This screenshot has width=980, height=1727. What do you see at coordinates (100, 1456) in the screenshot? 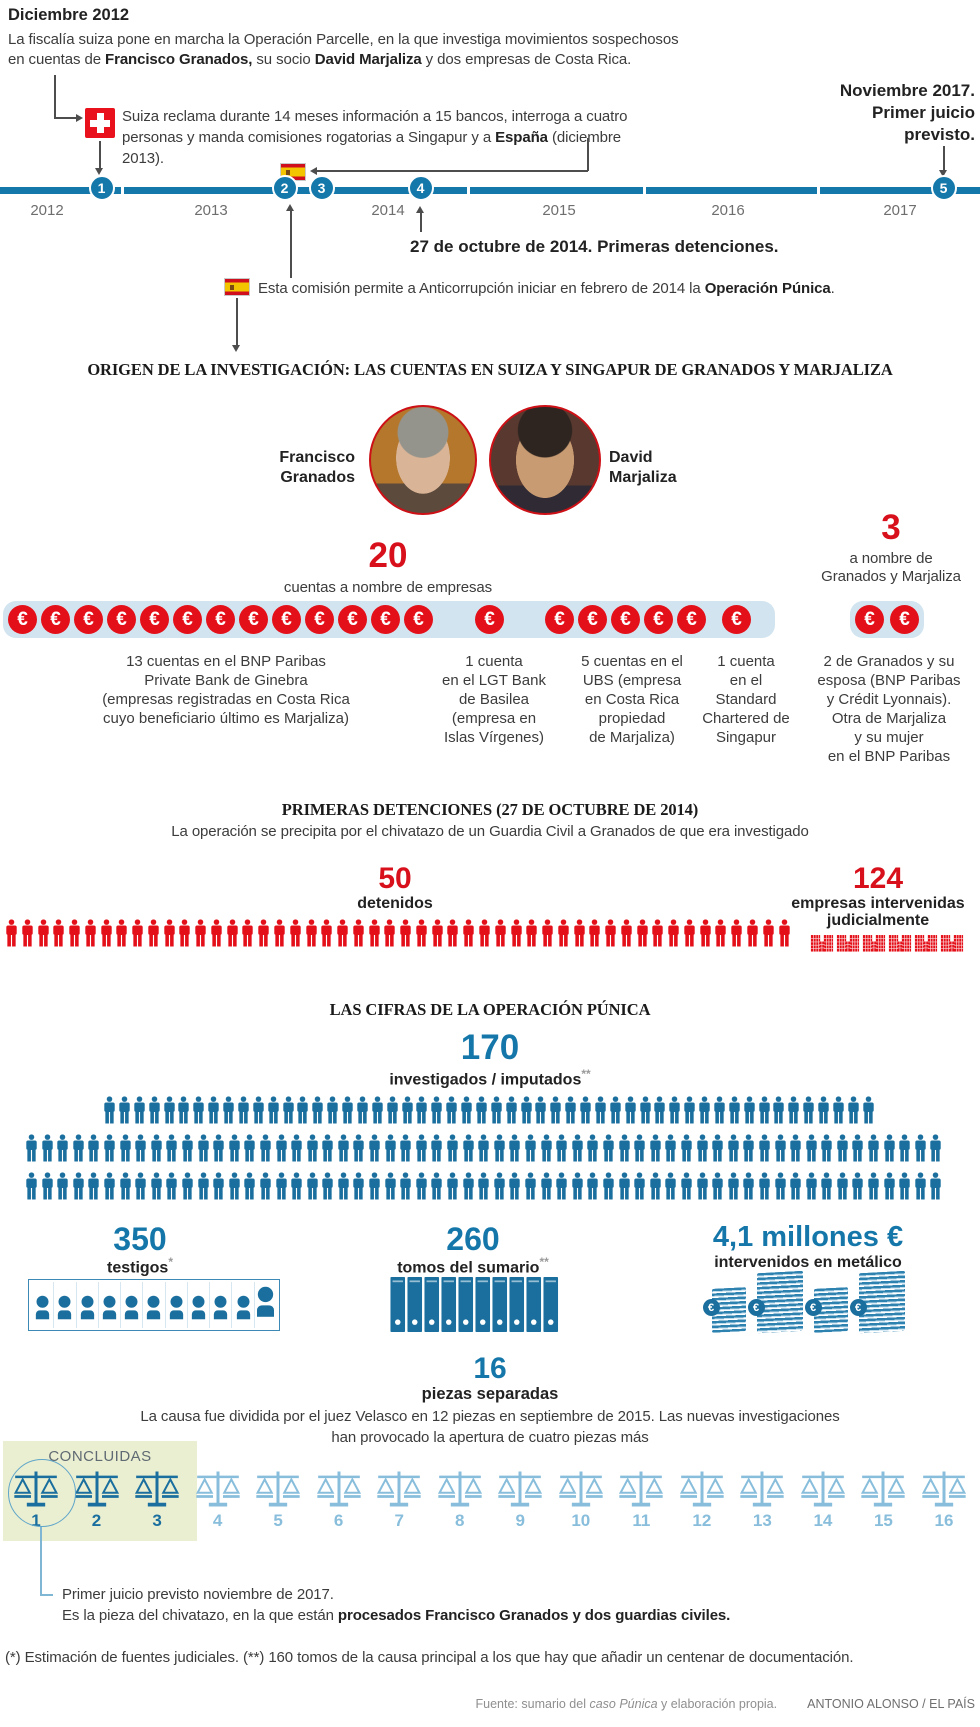
I see `concluded-label: CONCLUIDAS` at bounding box center [100, 1456].